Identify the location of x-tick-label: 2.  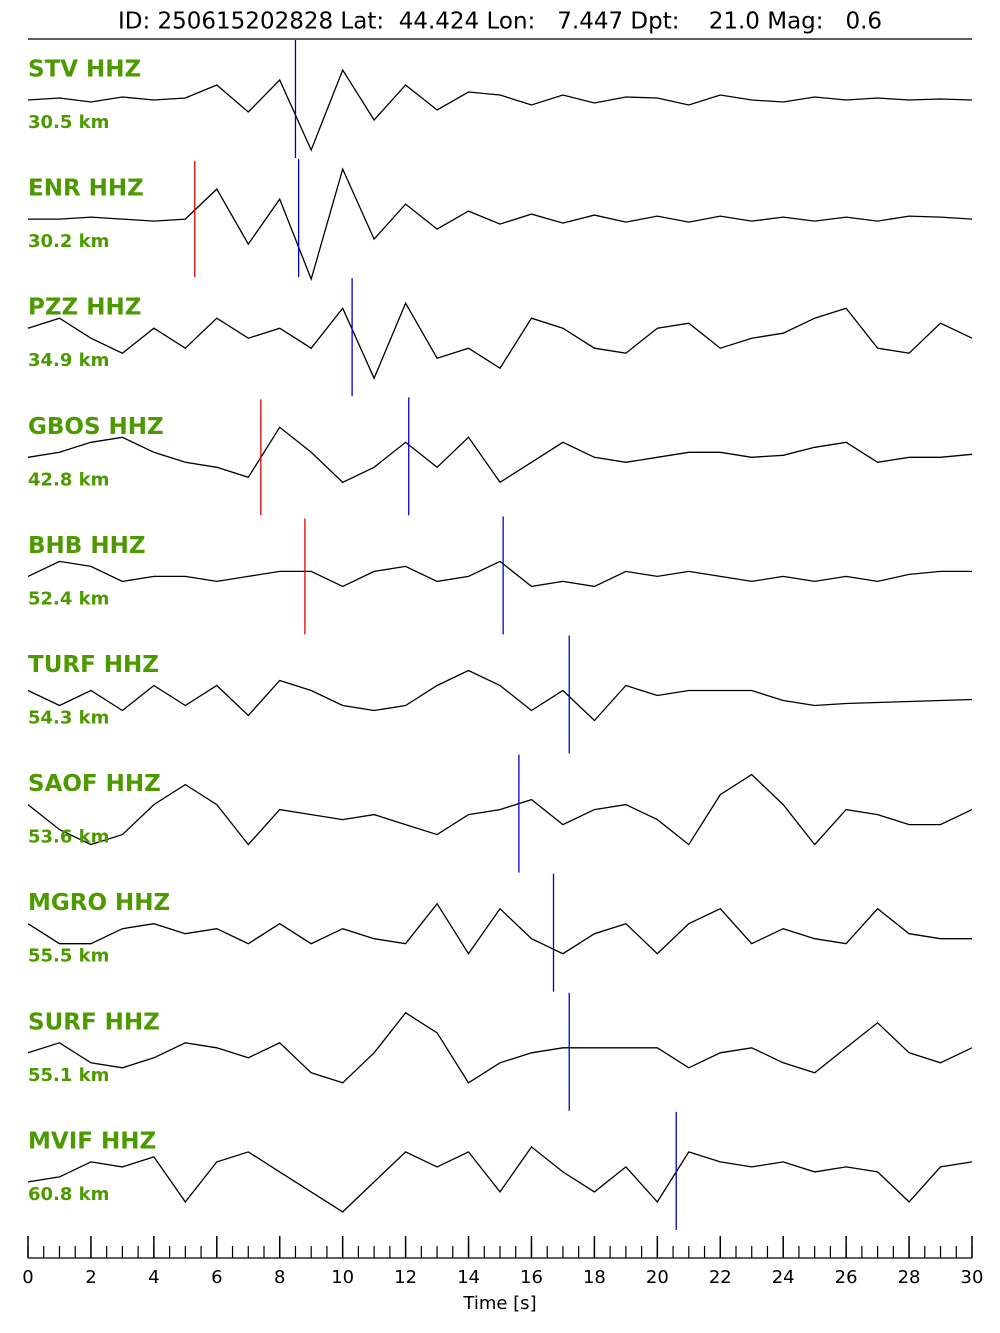
(90, 1277).